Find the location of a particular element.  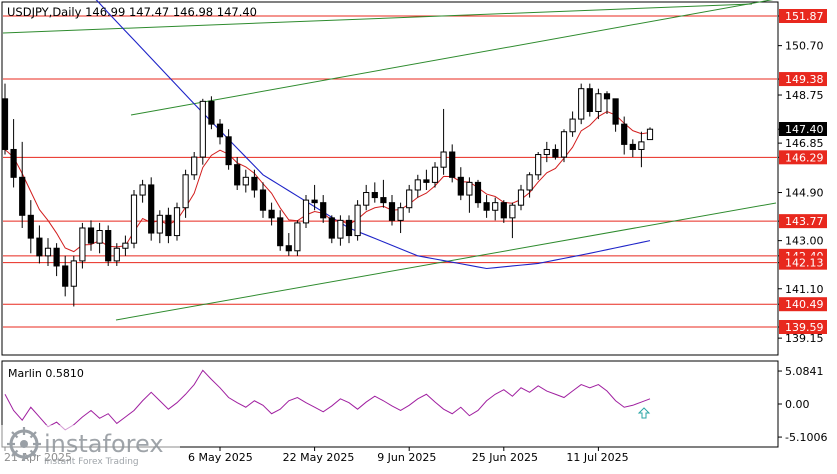

price-tick: 149.38 is located at coordinates (802, 79).